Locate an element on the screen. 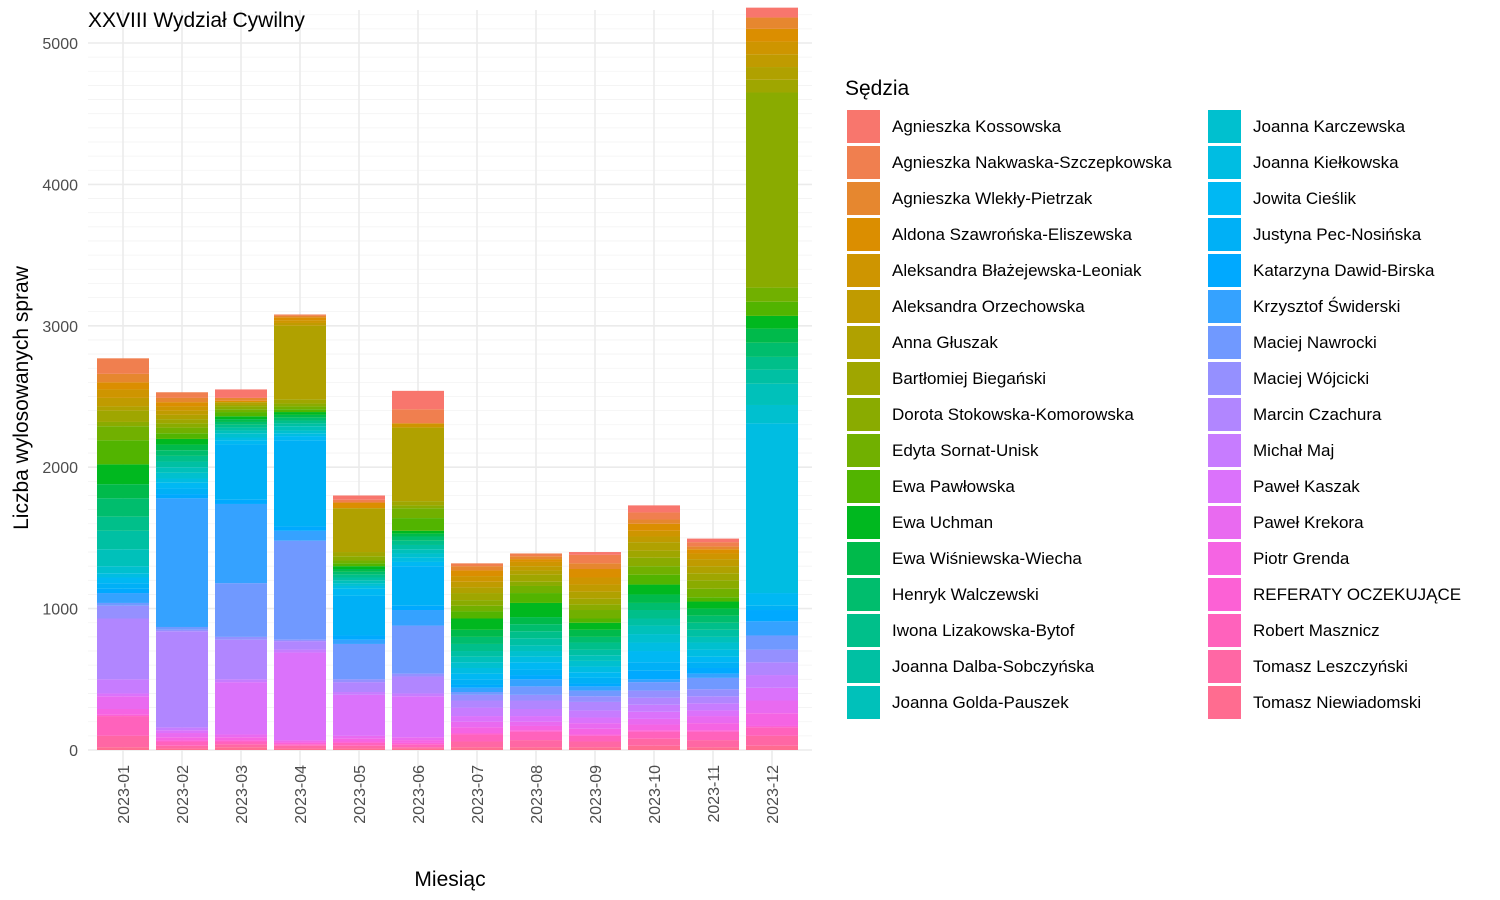 The image size is (1500, 900). legend-label: Bartłomiej Biegański is located at coordinates (969, 378).